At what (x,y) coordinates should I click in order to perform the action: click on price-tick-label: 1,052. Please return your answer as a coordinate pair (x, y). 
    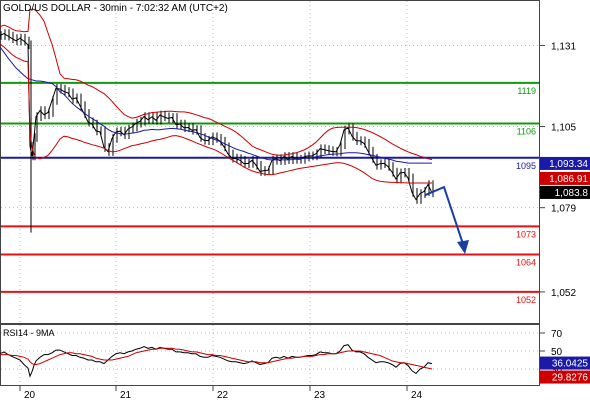
    Looking at the image, I should click on (563, 293).